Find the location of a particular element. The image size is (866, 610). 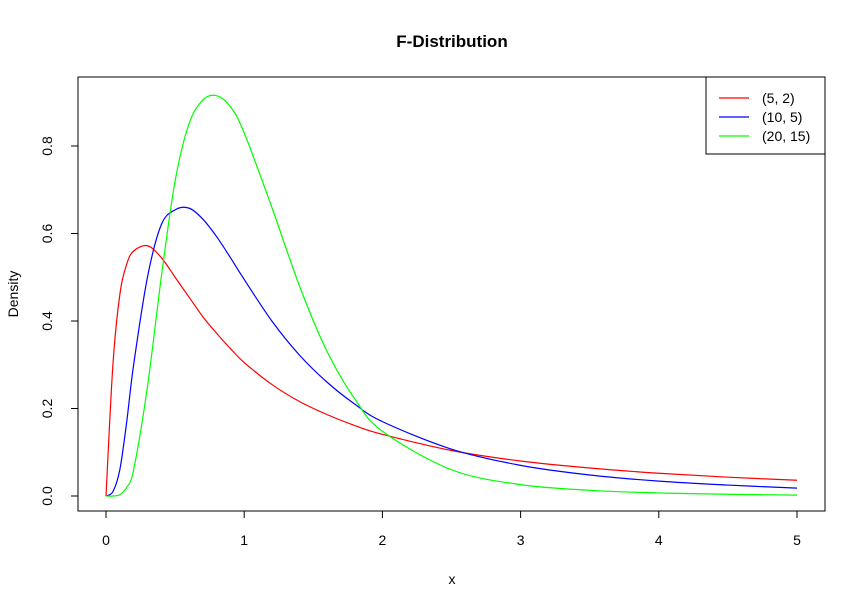

x-axis: 0 1 2 3 4 5 is located at coordinates (451, 529).